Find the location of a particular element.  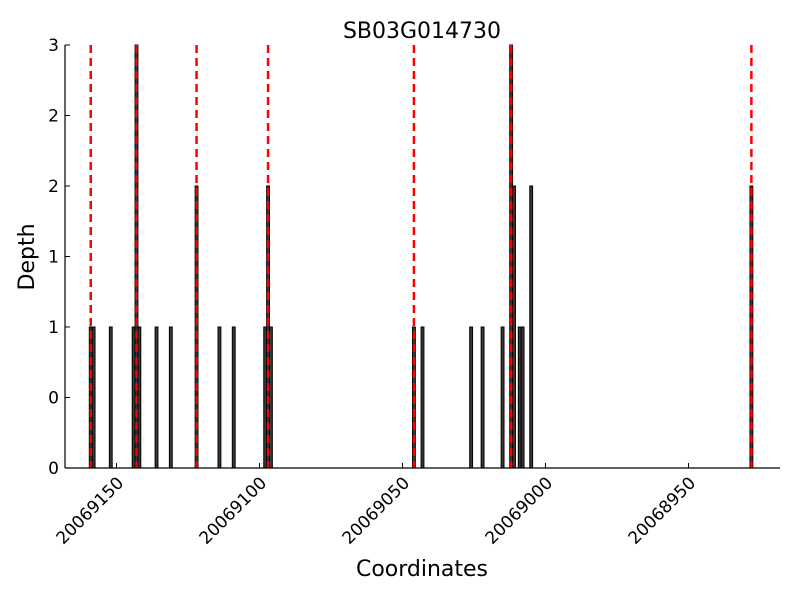

chart-title: SB03G014730 is located at coordinates (422, 31).